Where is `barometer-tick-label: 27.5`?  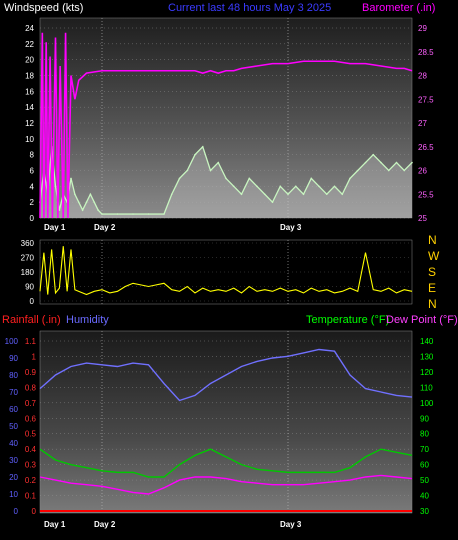
barometer-tick-label: 27.5 is located at coordinates (426, 99).